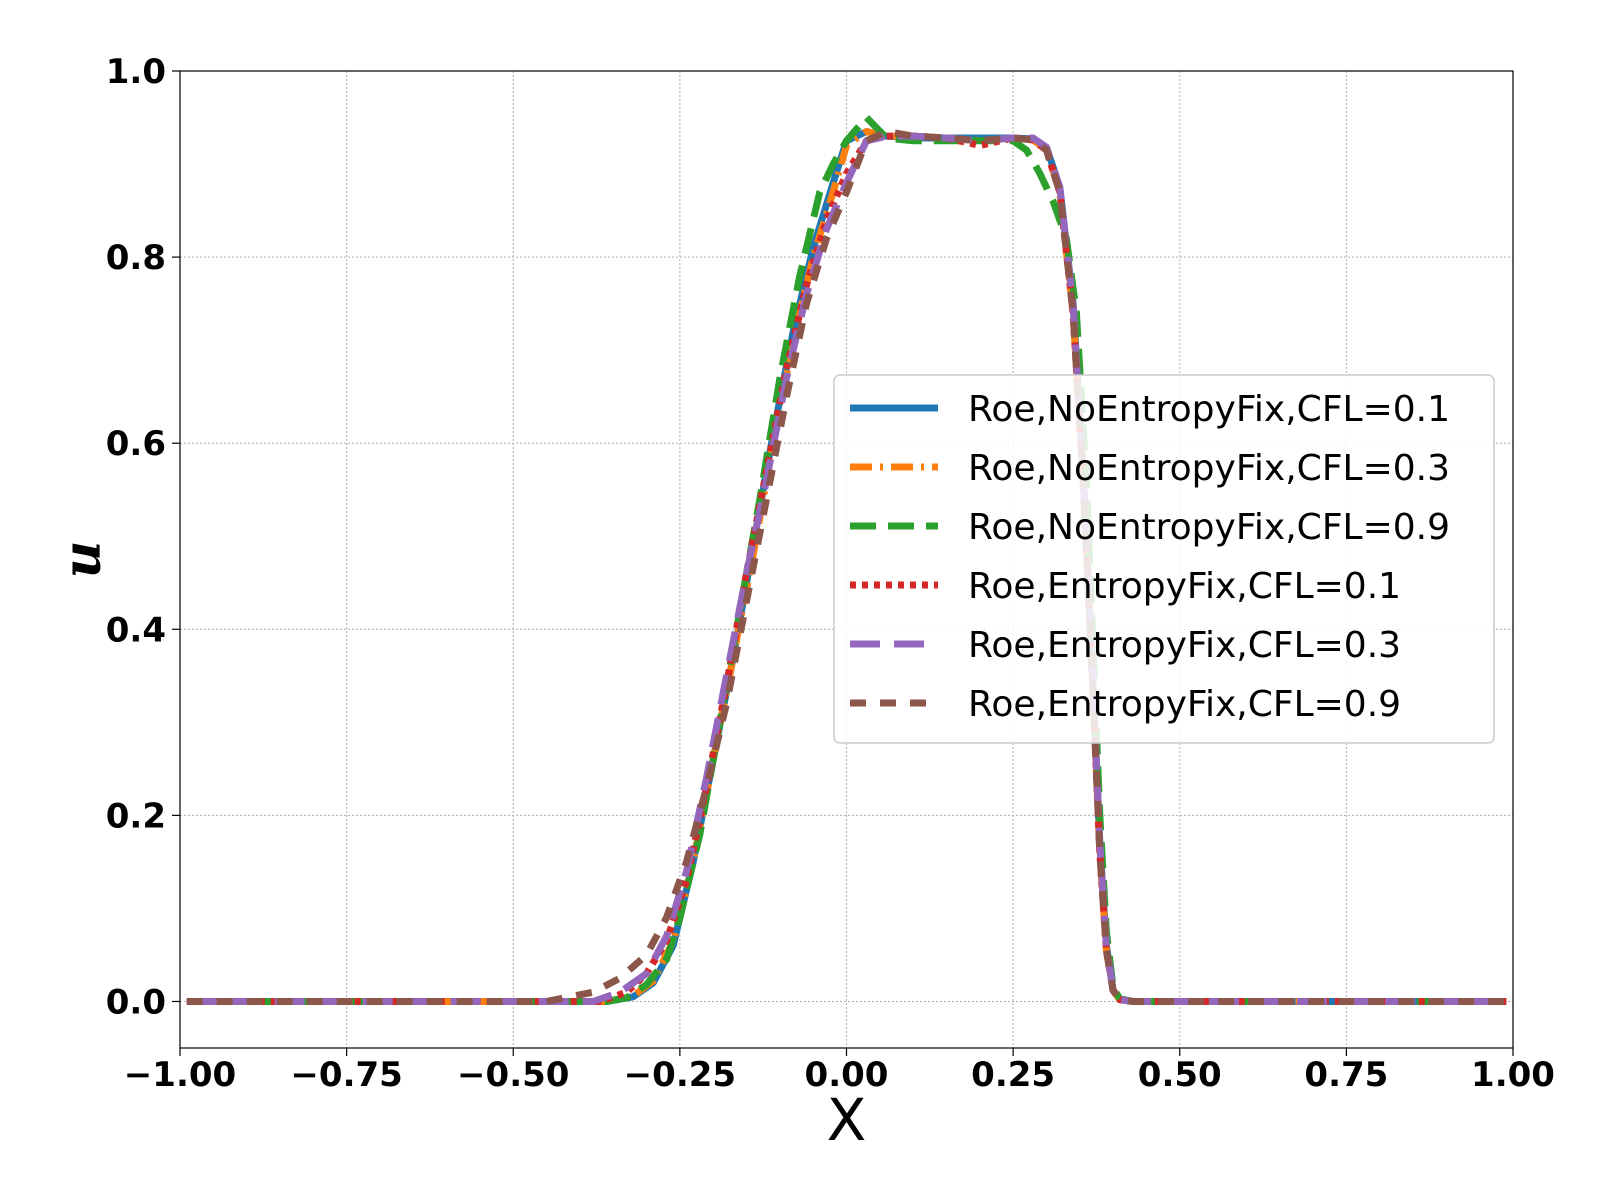 The image size is (1600, 1200). What do you see at coordinates (82, 560) in the screenshot?
I see `y-axis-label: u` at bounding box center [82, 560].